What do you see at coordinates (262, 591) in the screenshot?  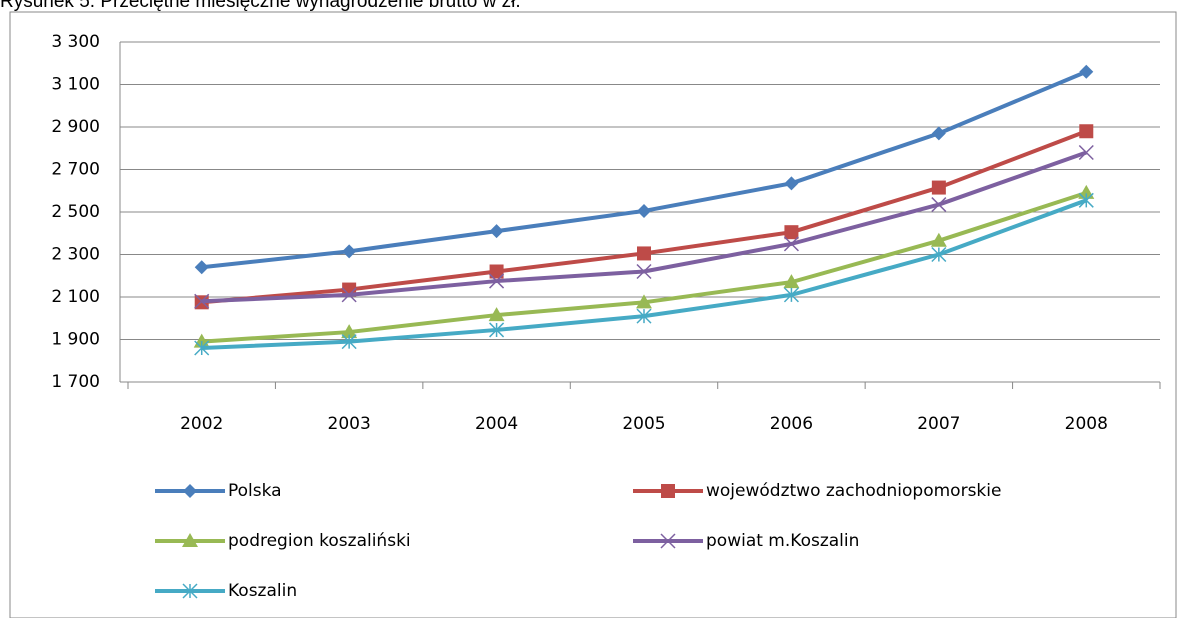 I see `legend-label: Koszalin` at bounding box center [262, 591].